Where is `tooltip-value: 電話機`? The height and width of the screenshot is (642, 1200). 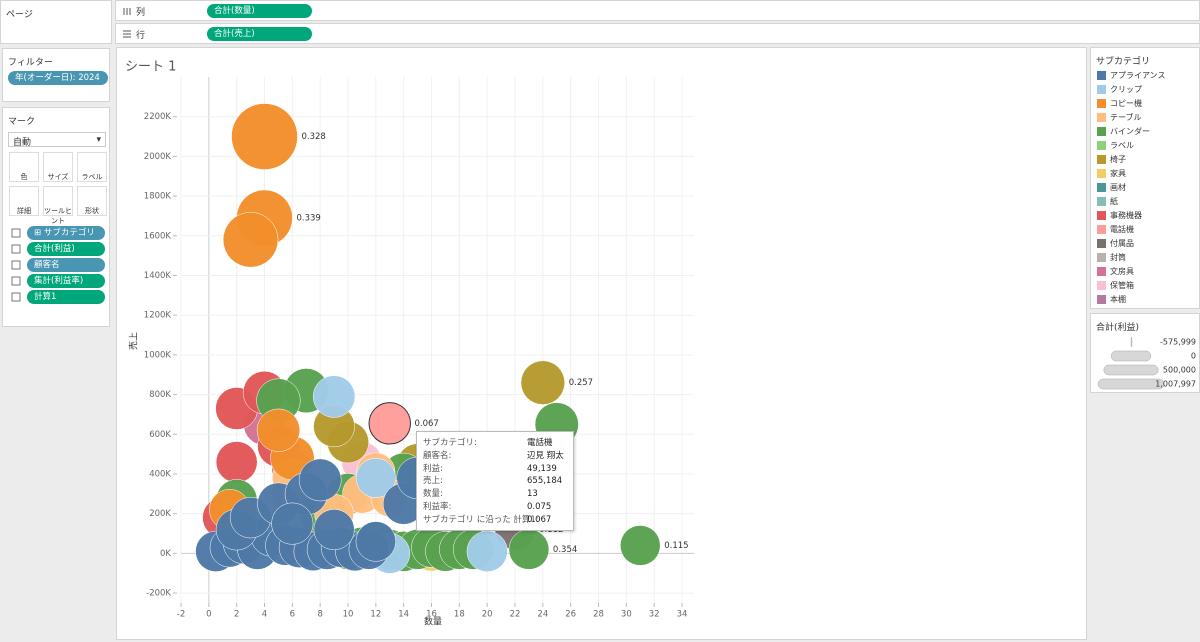
tooltip-value: 電話機 is located at coordinates (540, 443).